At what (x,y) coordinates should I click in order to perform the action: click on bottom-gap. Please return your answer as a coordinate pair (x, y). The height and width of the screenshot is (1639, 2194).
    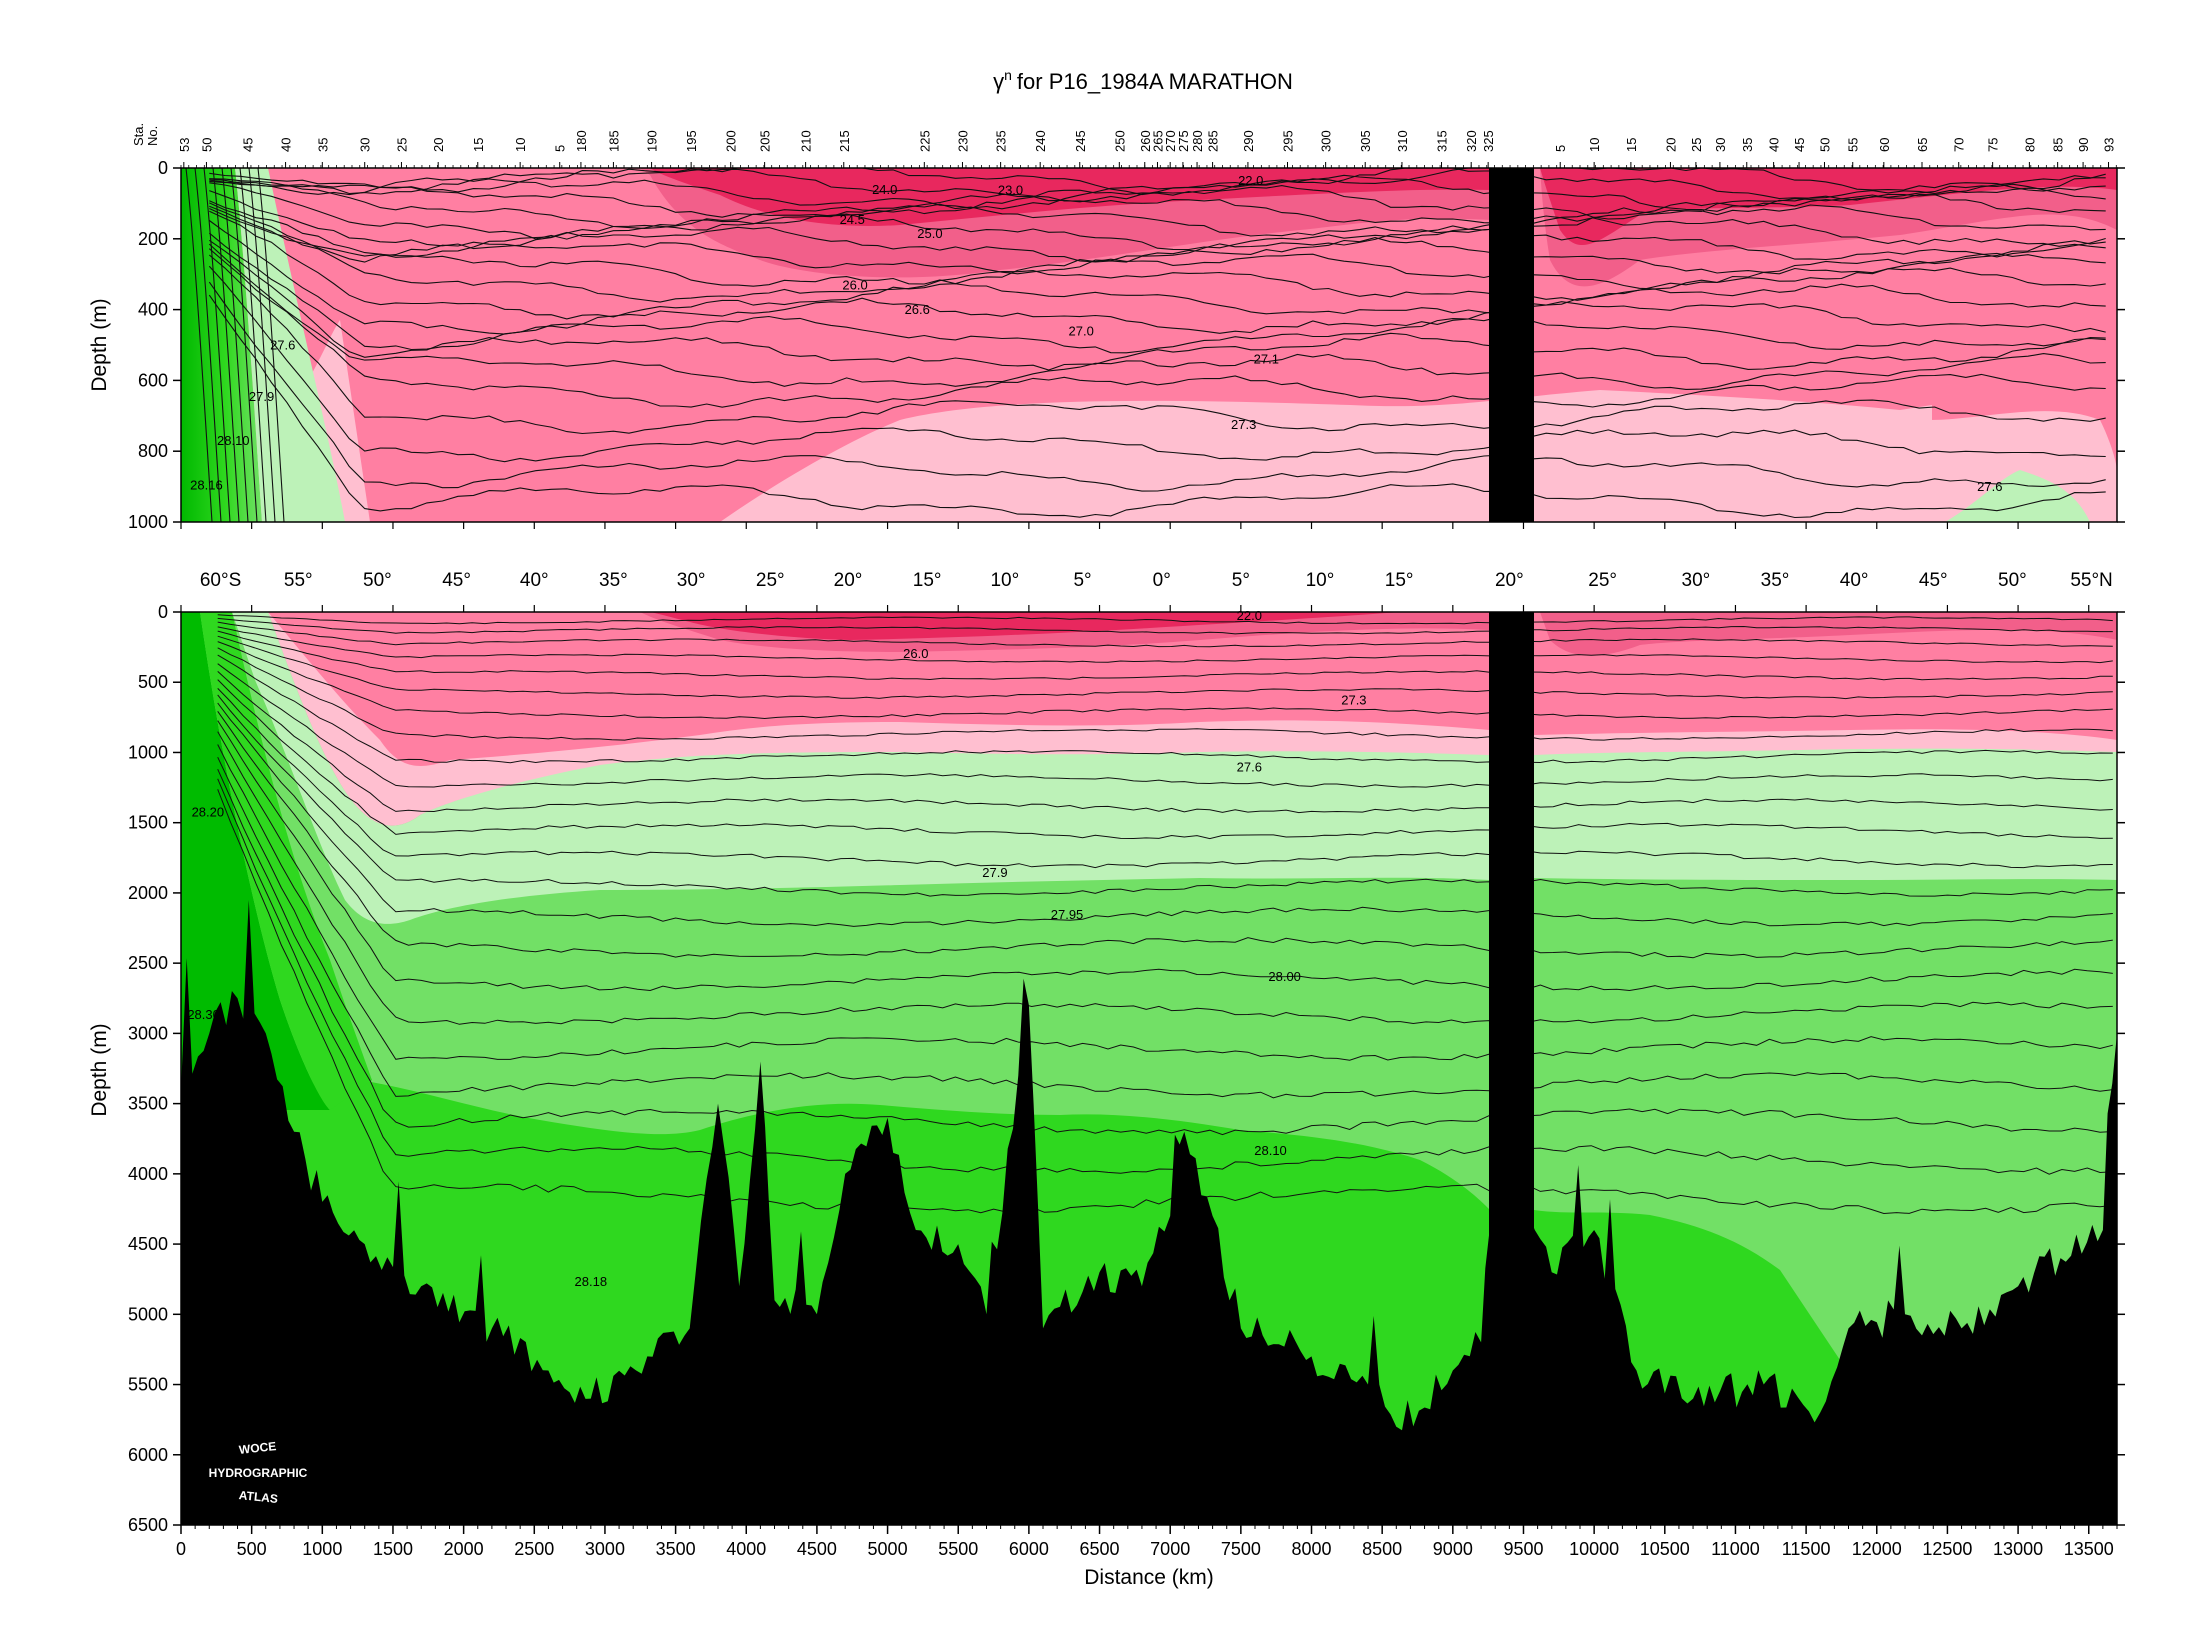
    Looking at the image, I should click on (1511, 1068).